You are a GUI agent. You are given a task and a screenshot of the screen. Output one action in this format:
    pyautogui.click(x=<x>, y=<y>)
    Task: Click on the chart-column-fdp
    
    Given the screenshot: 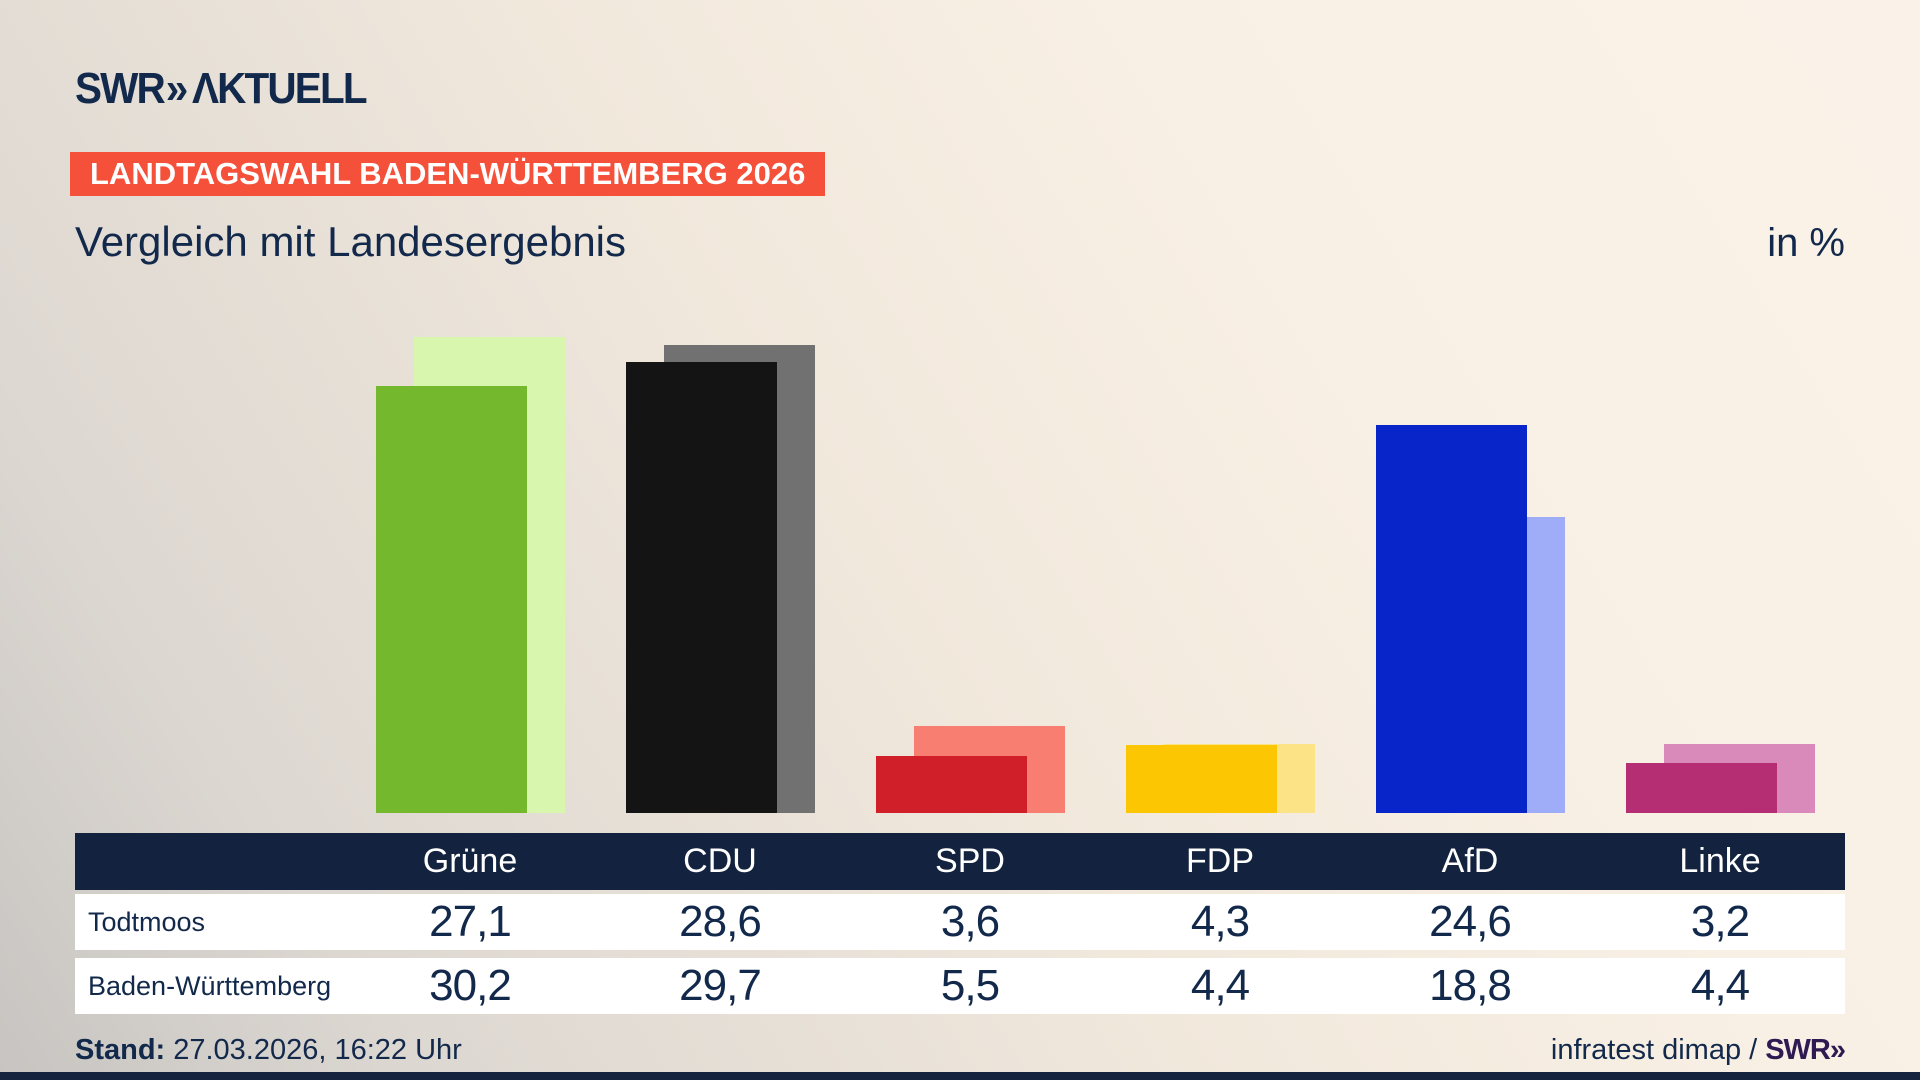 What is the action you would take?
    pyautogui.click(x=1220, y=573)
    